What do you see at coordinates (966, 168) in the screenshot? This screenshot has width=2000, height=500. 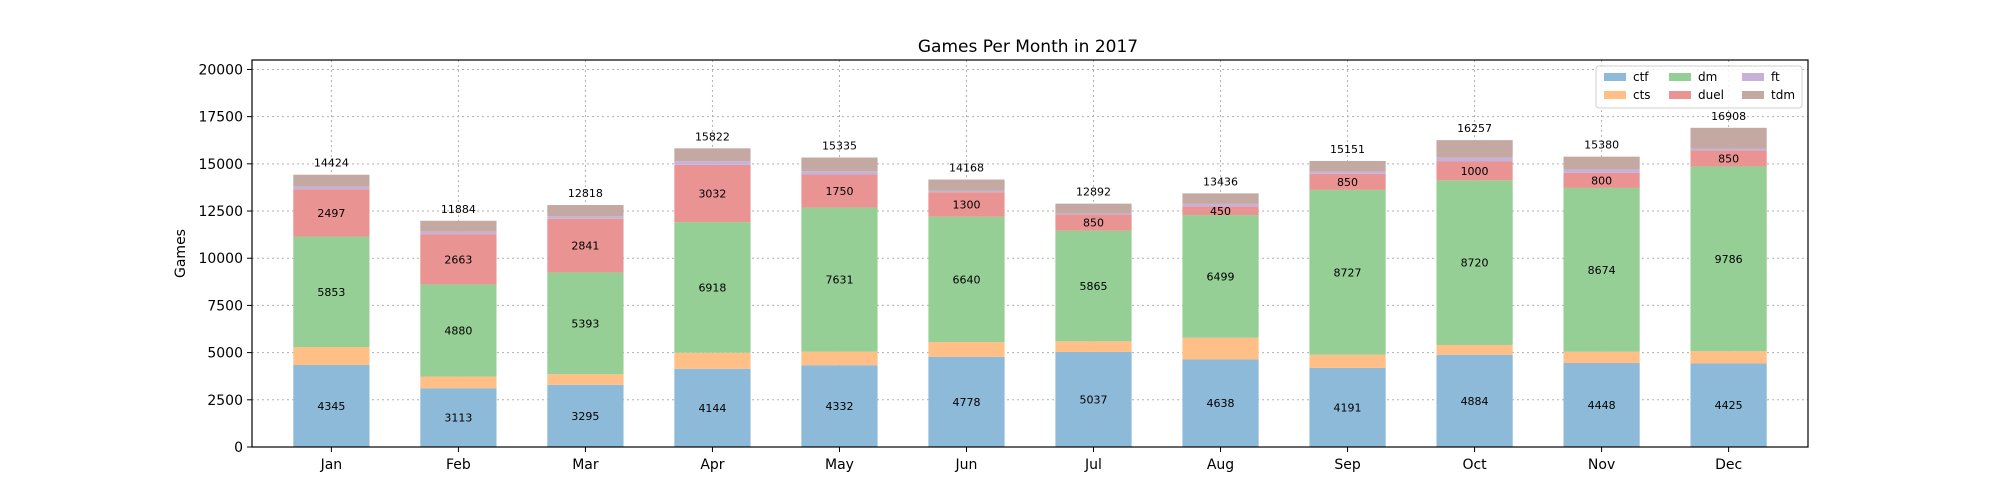 I see `total-label: 14168` at bounding box center [966, 168].